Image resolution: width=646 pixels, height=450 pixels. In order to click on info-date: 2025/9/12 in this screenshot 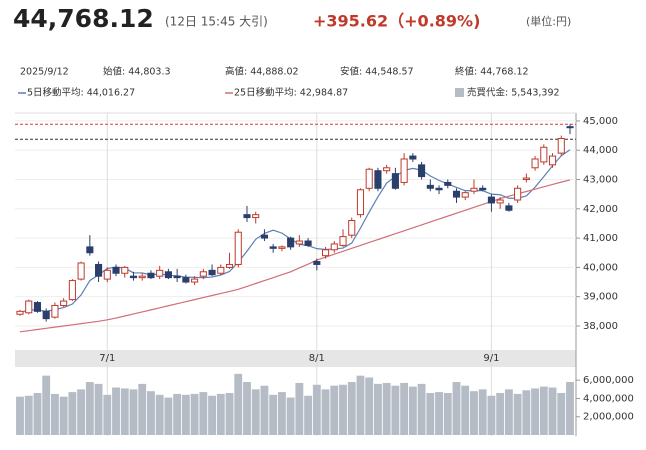, I will do `click(44, 72)`.